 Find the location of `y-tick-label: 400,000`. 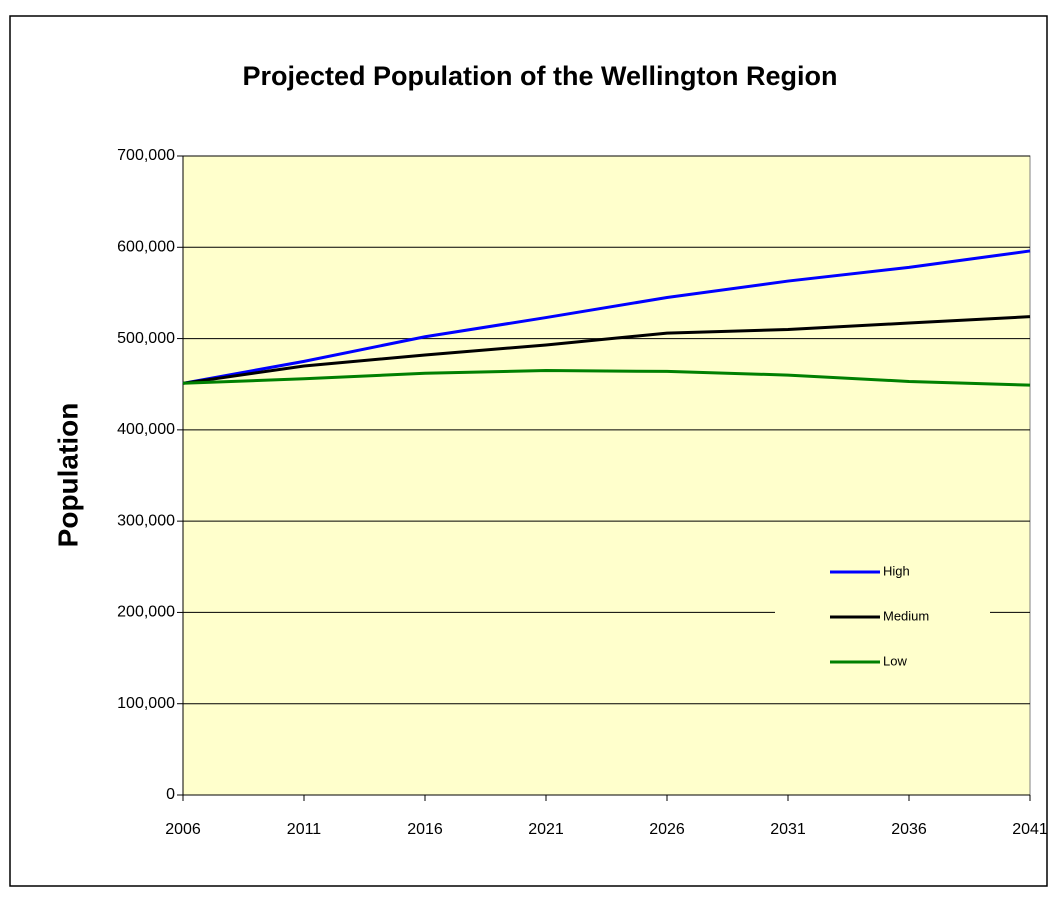

y-tick-label: 400,000 is located at coordinates (146, 429).